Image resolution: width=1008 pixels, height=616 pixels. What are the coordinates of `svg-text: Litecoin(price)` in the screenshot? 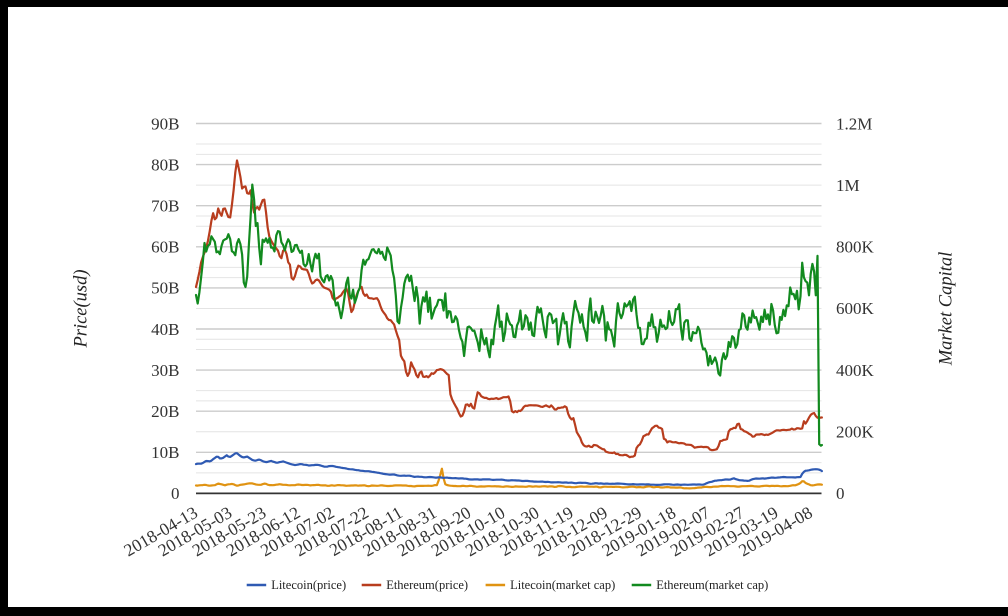 It's located at (308, 585).